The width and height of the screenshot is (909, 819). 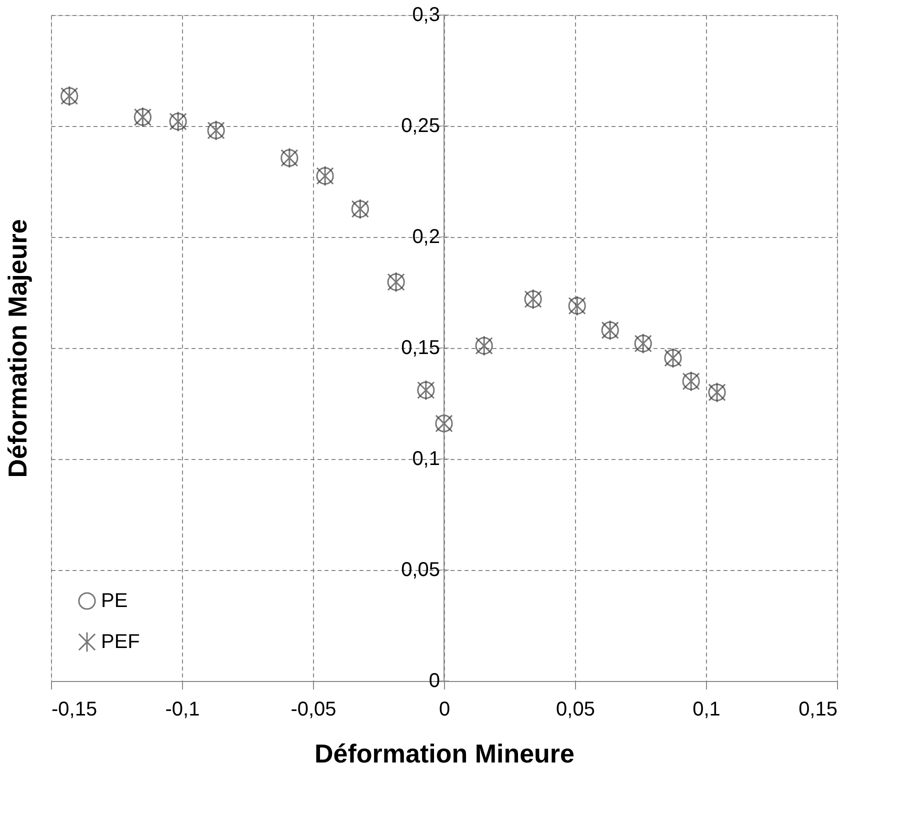 I want to click on x-tick-label: 0,05, so click(x=575, y=709).